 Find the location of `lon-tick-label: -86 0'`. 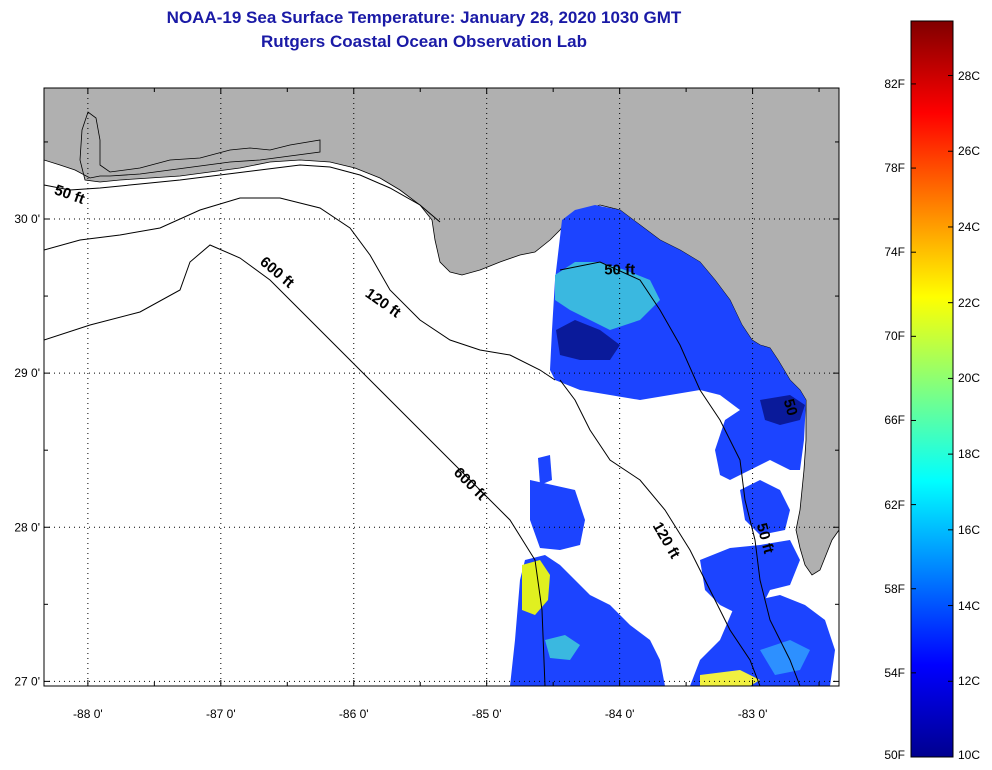

lon-tick-label: -86 0' is located at coordinates (354, 714).